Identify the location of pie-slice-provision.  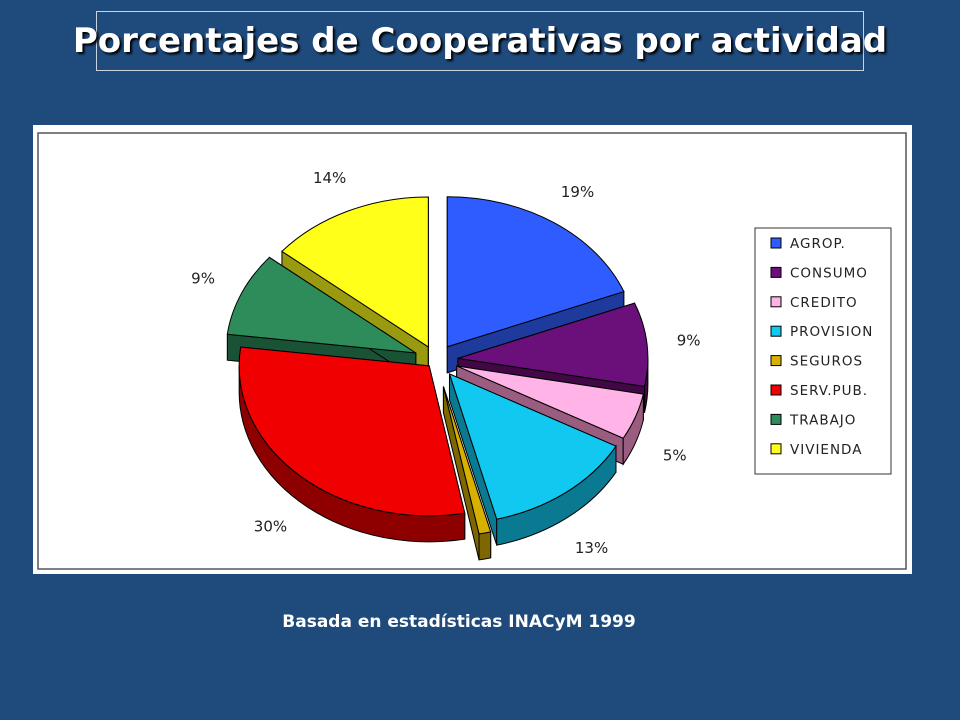
(532, 459).